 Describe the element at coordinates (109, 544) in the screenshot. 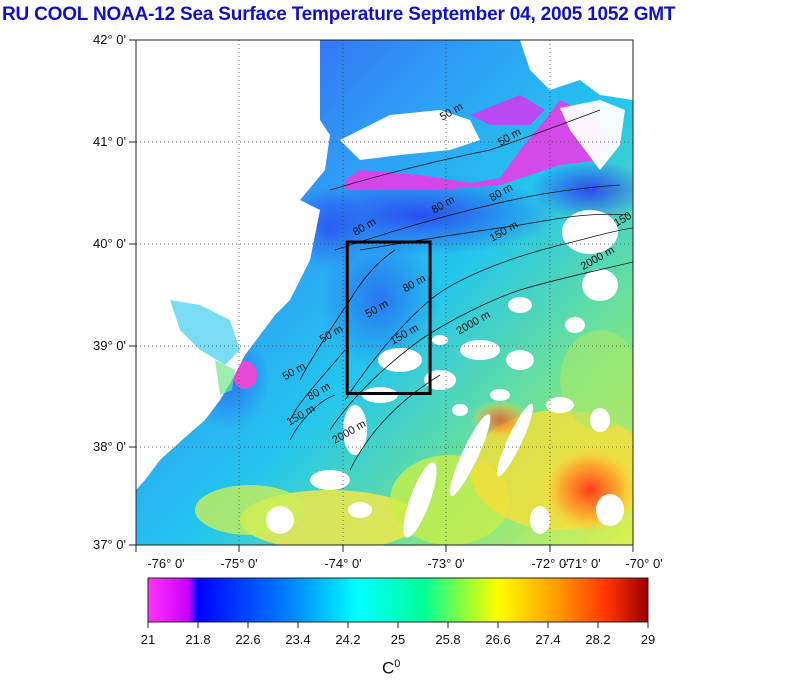

I see `lat-label: 37° 0'` at that location.